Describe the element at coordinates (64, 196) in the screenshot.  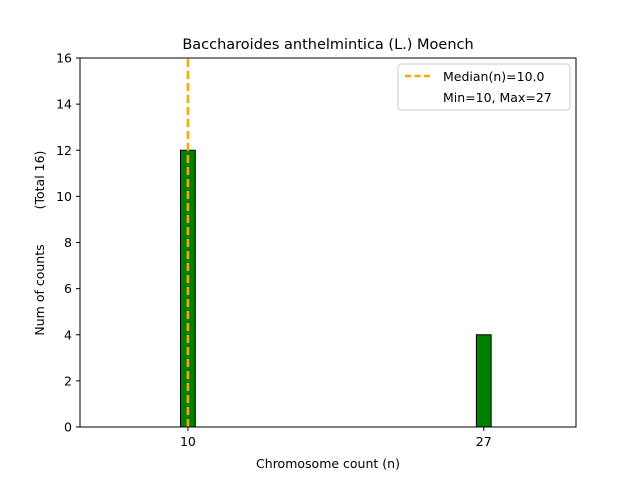
I see `y-tick-label: 10` at that location.